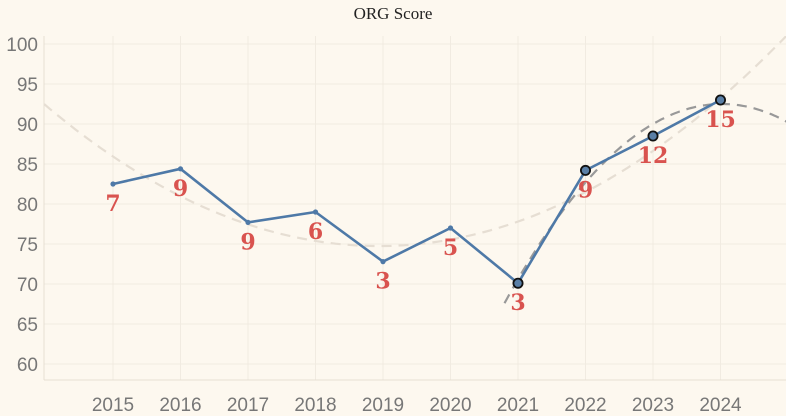  Describe the element at coordinates (180, 405) in the screenshot. I see `x-tick-label: 2016` at that location.